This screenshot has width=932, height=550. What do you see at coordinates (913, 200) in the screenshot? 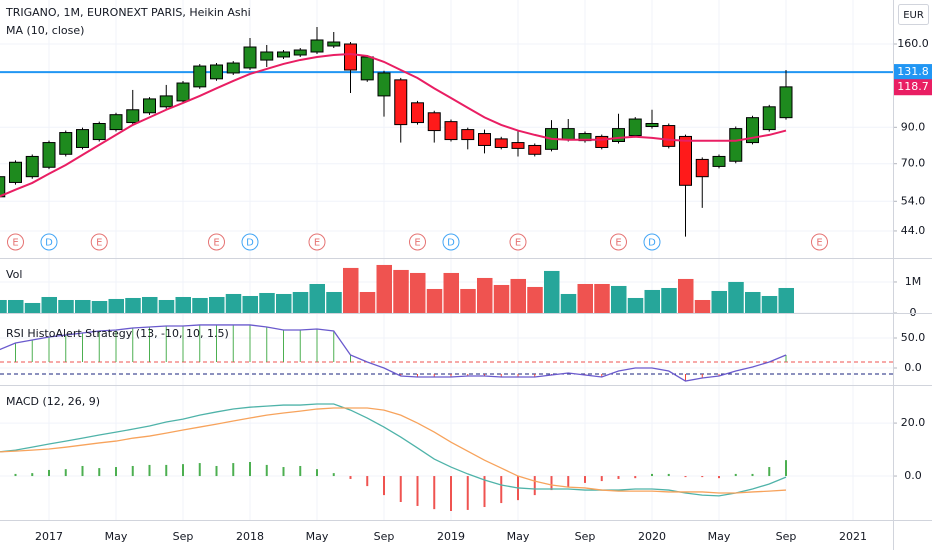
I see `y-tick-label: 54.0` at bounding box center [913, 200].